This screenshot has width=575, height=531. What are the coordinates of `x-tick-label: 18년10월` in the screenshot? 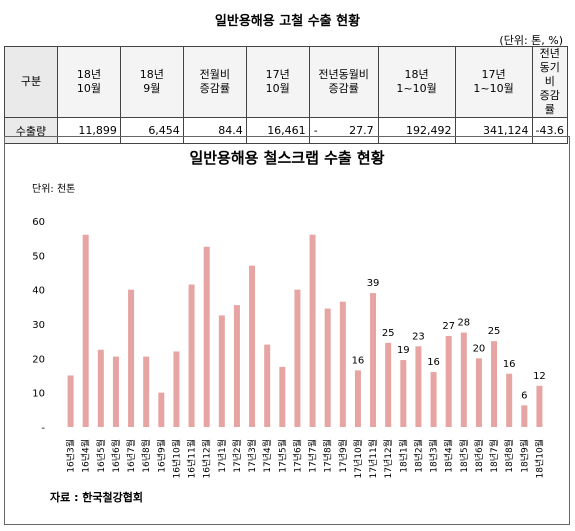 It's located at (539, 458).